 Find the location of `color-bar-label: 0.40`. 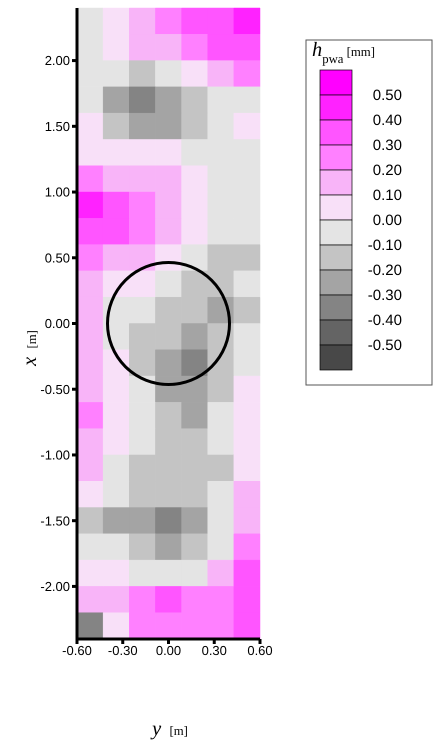

color-bar-label: 0.40 is located at coordinates (387, 120).